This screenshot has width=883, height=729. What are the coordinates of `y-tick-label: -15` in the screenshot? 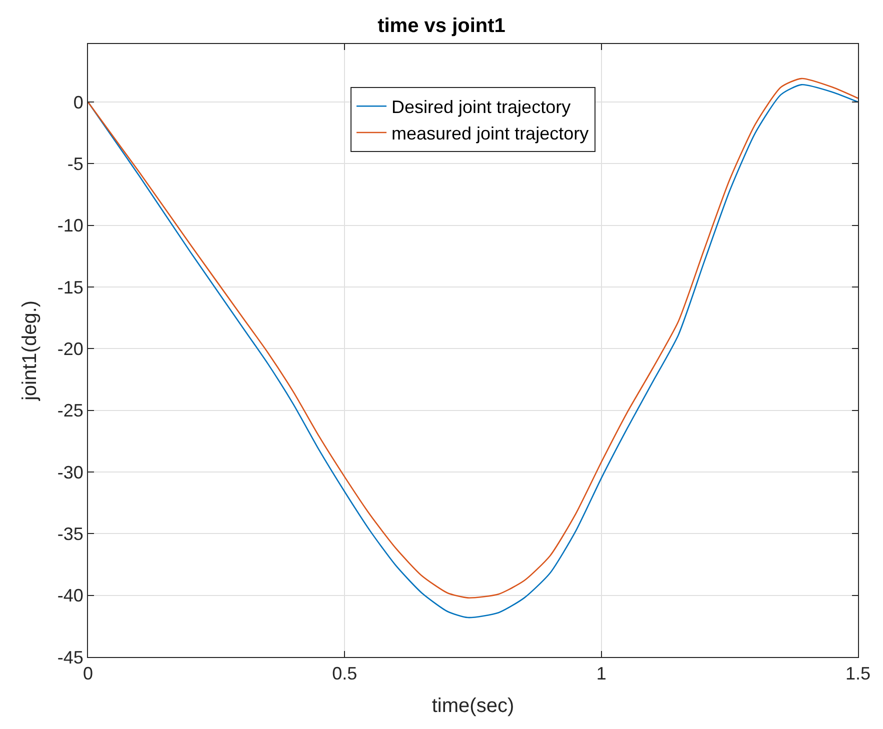 It's located at (70, 287).